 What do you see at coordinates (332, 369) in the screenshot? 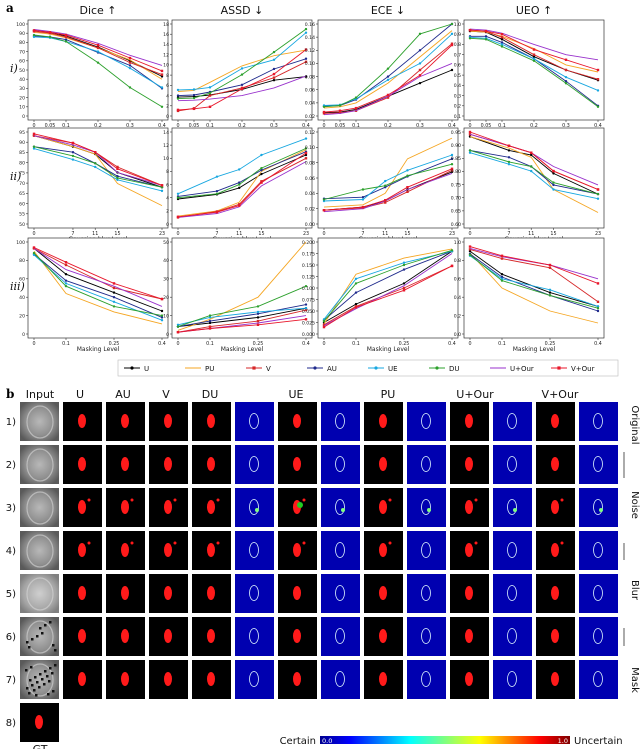
I see `legend-entry: AU` at bounding box center [332, 369].